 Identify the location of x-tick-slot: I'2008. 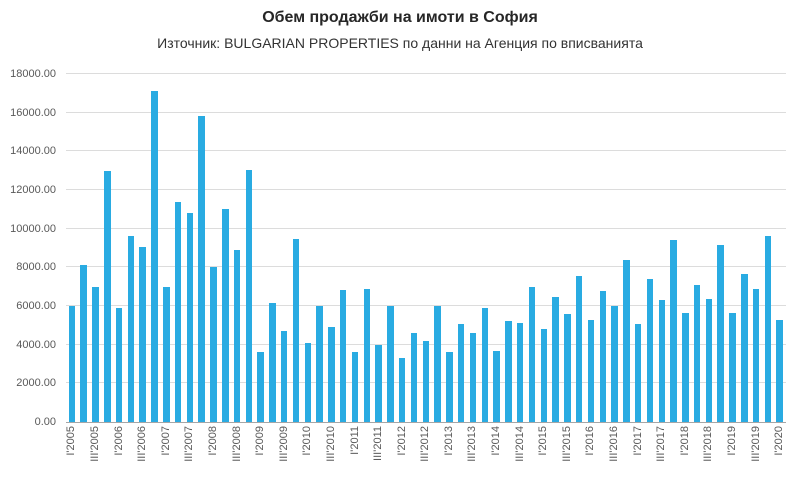
(213, 450).